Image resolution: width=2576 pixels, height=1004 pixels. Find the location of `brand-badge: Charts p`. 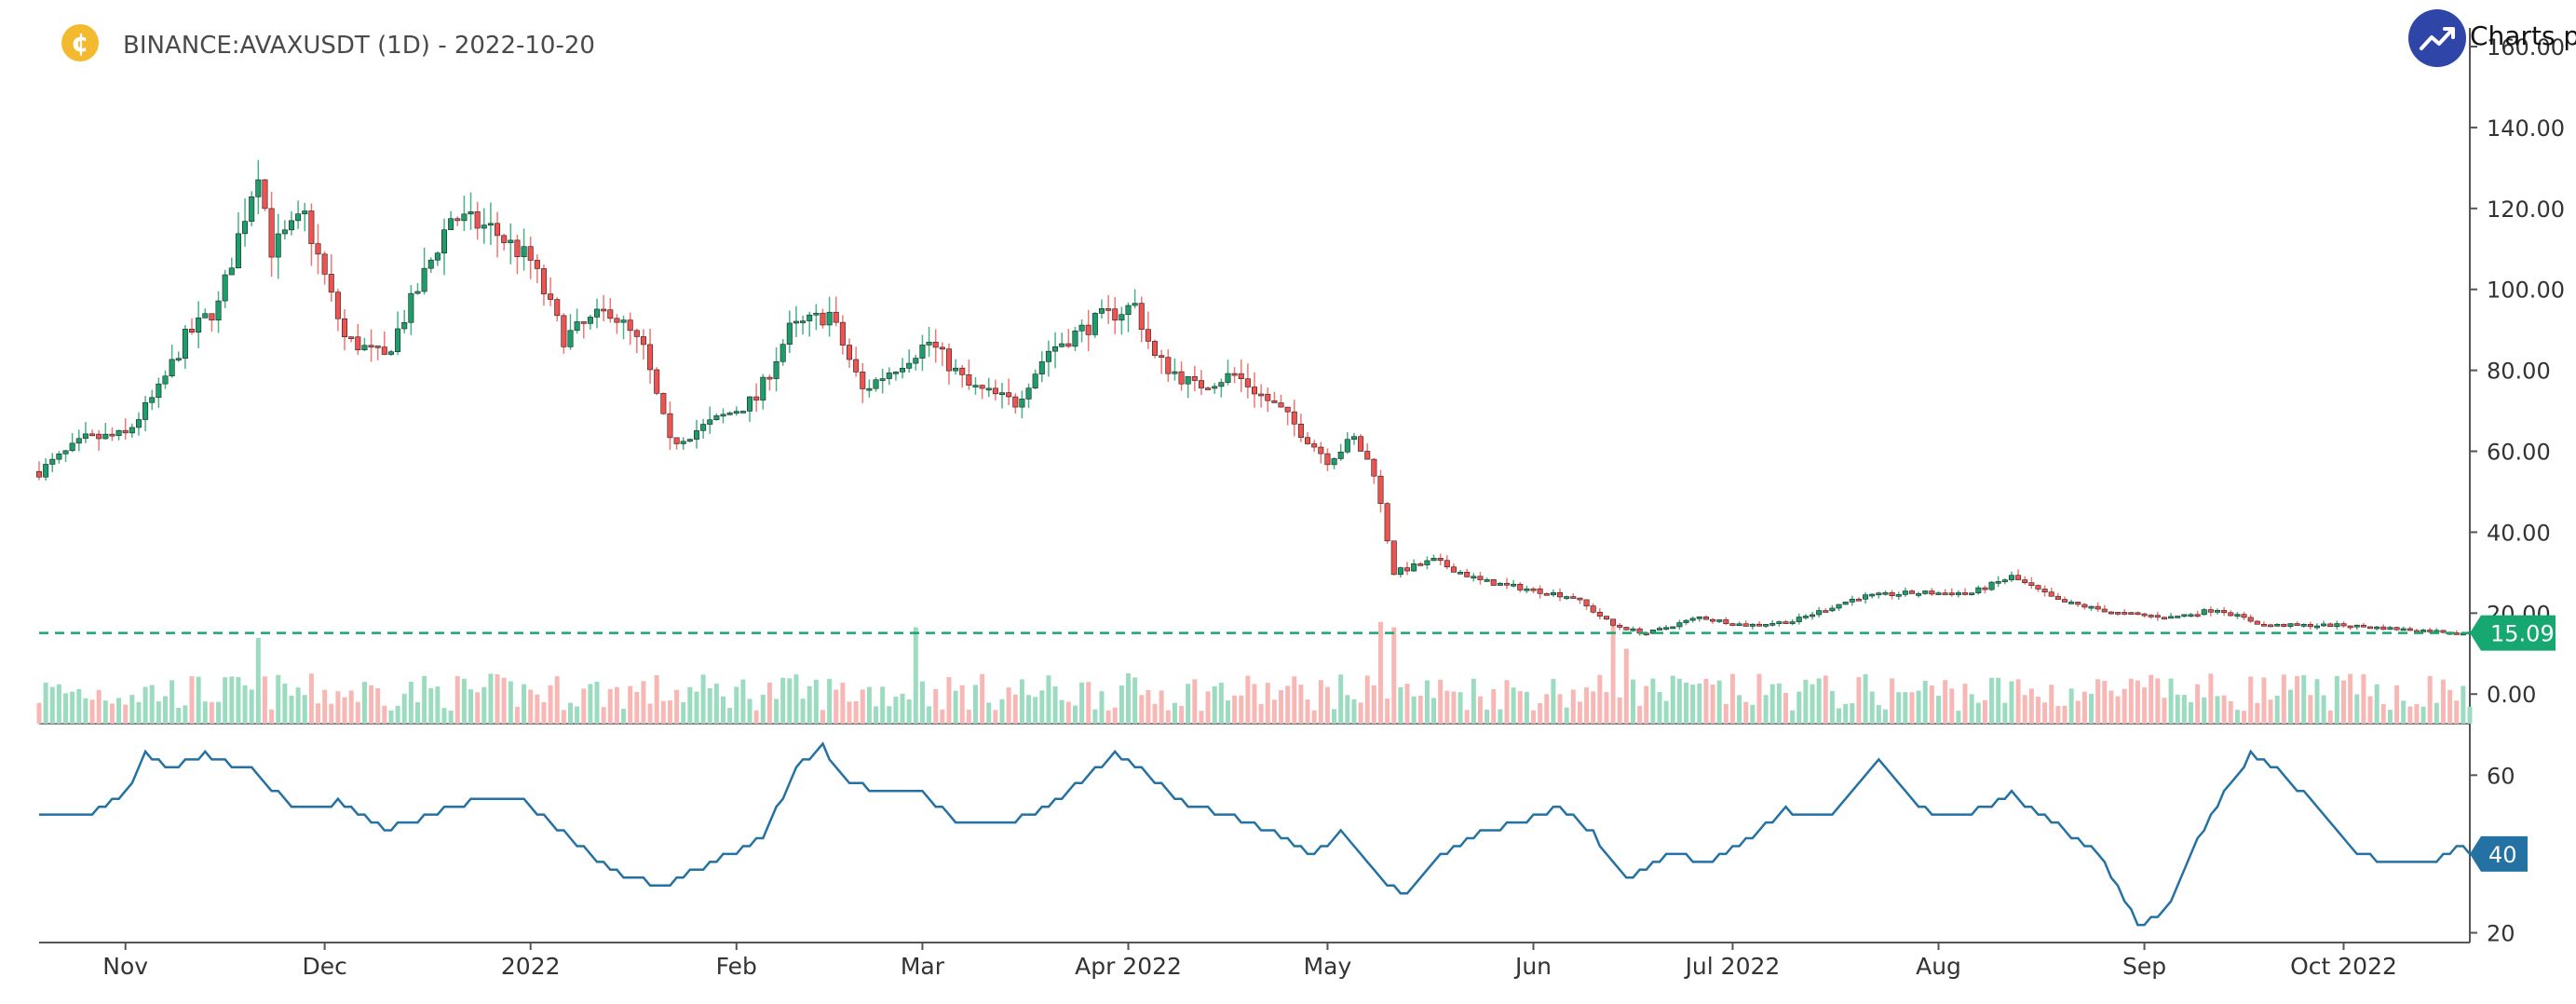

brand-badge: Charts p is located at coordinates (2492, 38).